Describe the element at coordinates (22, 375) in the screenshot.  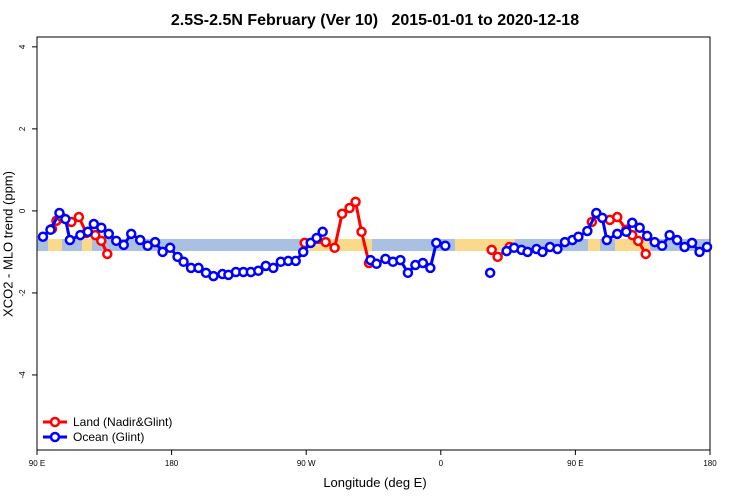
I see `y-tick-label: -4` at that location.